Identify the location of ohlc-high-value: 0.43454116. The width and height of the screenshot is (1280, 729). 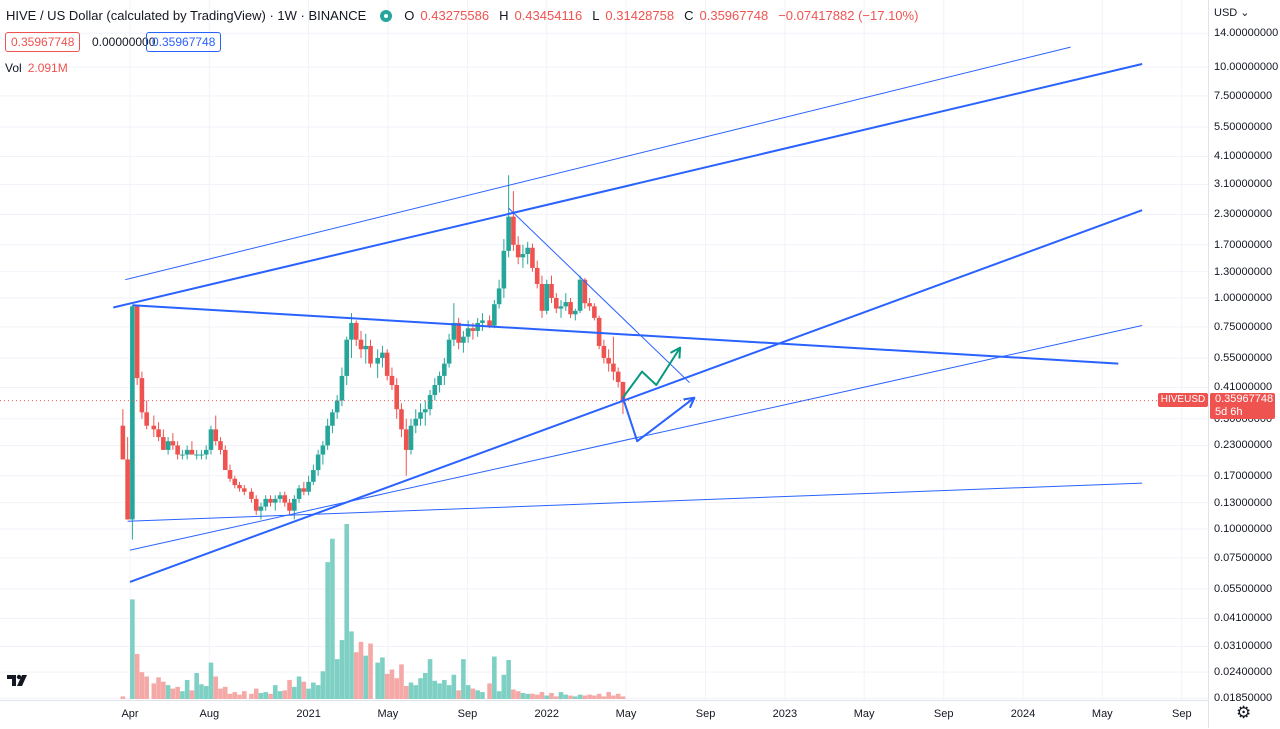
(548, 15).